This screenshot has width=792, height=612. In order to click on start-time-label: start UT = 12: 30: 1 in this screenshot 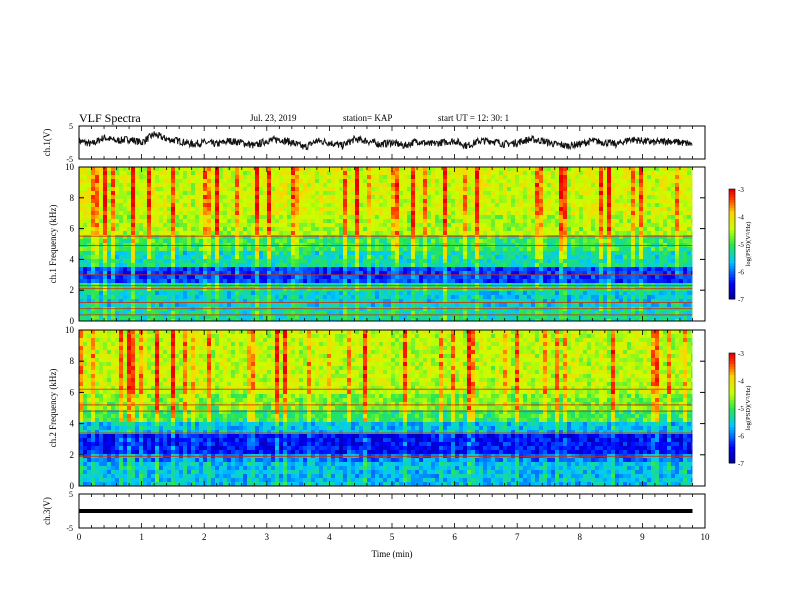, I will do `click(474, 118)`.